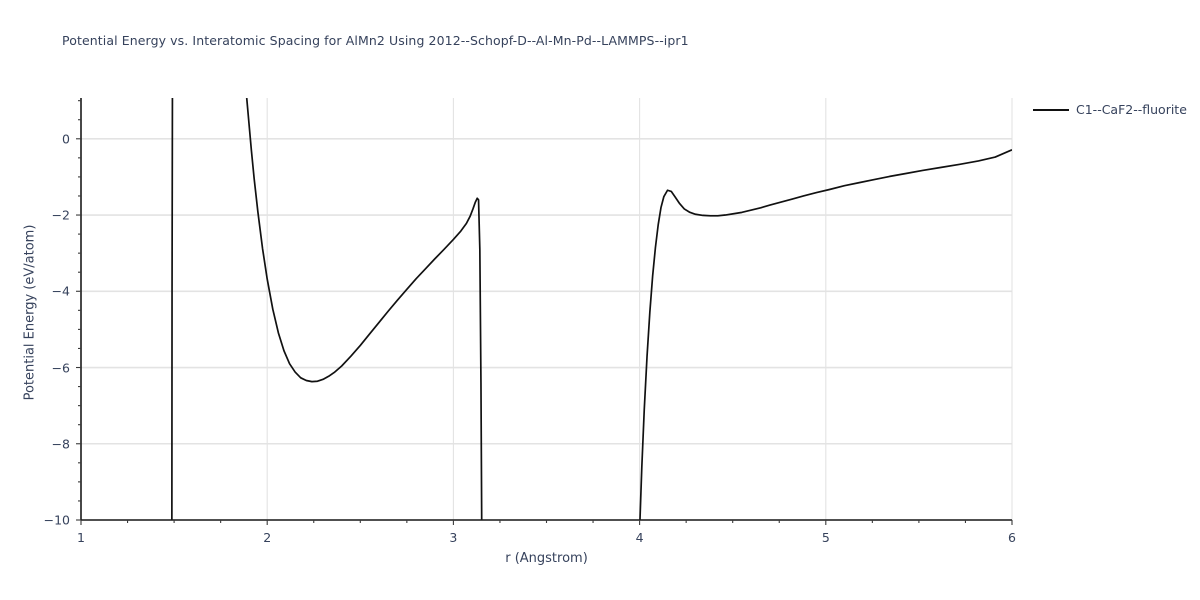 Image resolution: width=1200 pixels, height=600 pixels. What do you see at coordinates (60, 368) in the screenshot?
I see `y-tick-label: −6` at bounding box center [60, 368].